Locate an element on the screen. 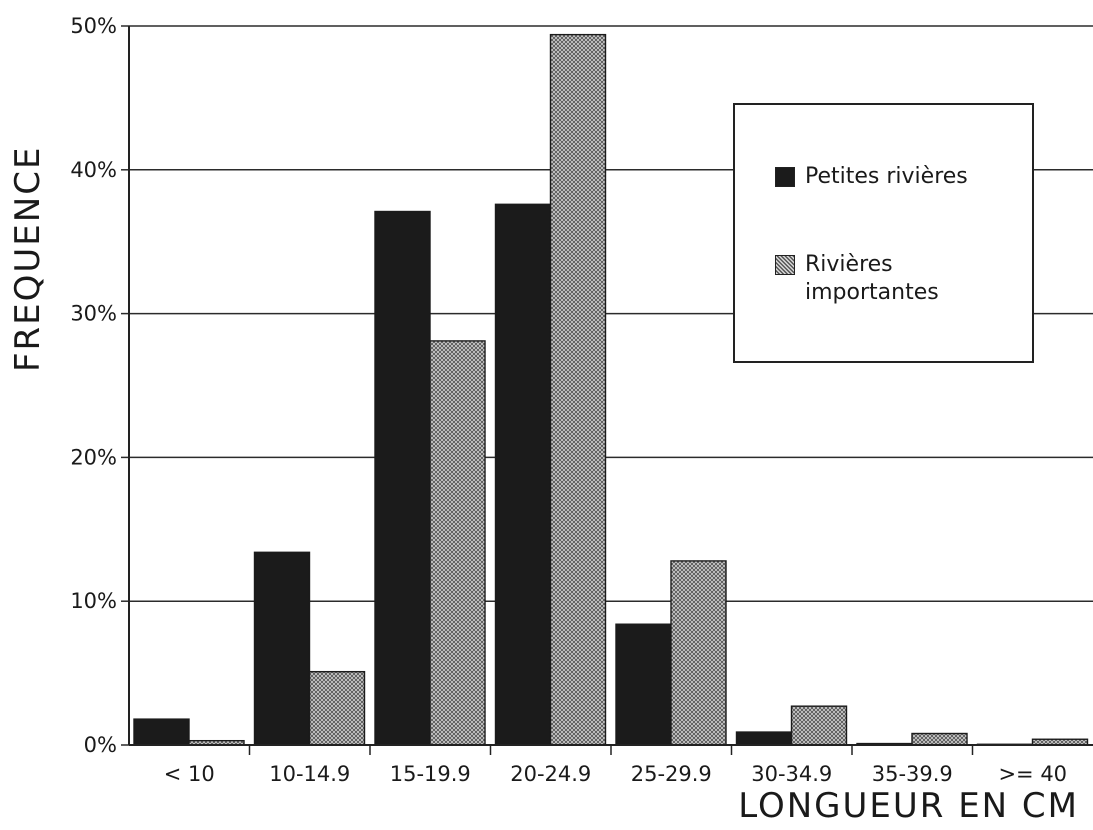 This screenshot has height=830, width=1093. x-tick-label: 30-34.9 is located at coordinates (791, 774).